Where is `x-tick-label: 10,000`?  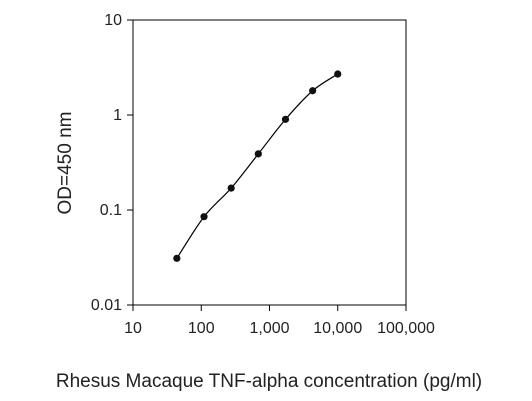
x-tick-label: 10,000 is located at coordinates (337, 328).